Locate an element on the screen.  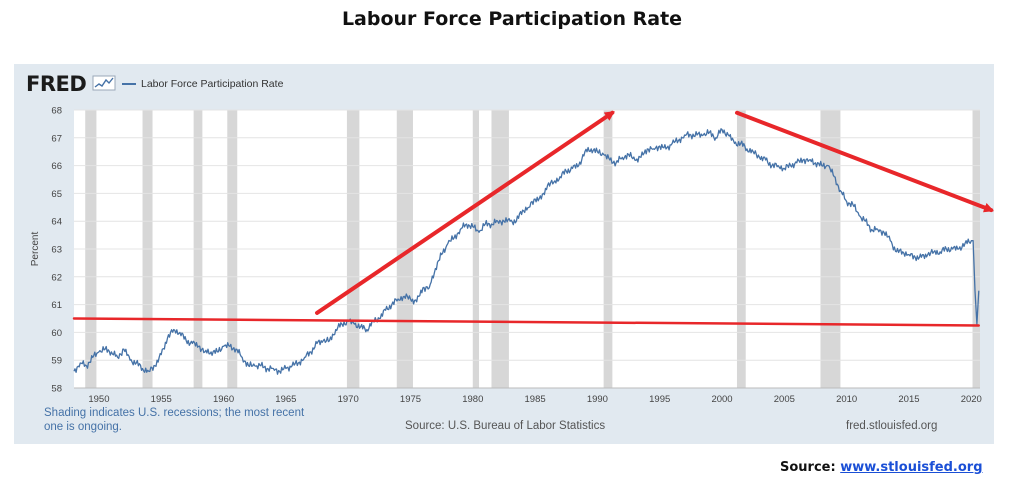
legend-swatch is located at coordinates (129, 84).